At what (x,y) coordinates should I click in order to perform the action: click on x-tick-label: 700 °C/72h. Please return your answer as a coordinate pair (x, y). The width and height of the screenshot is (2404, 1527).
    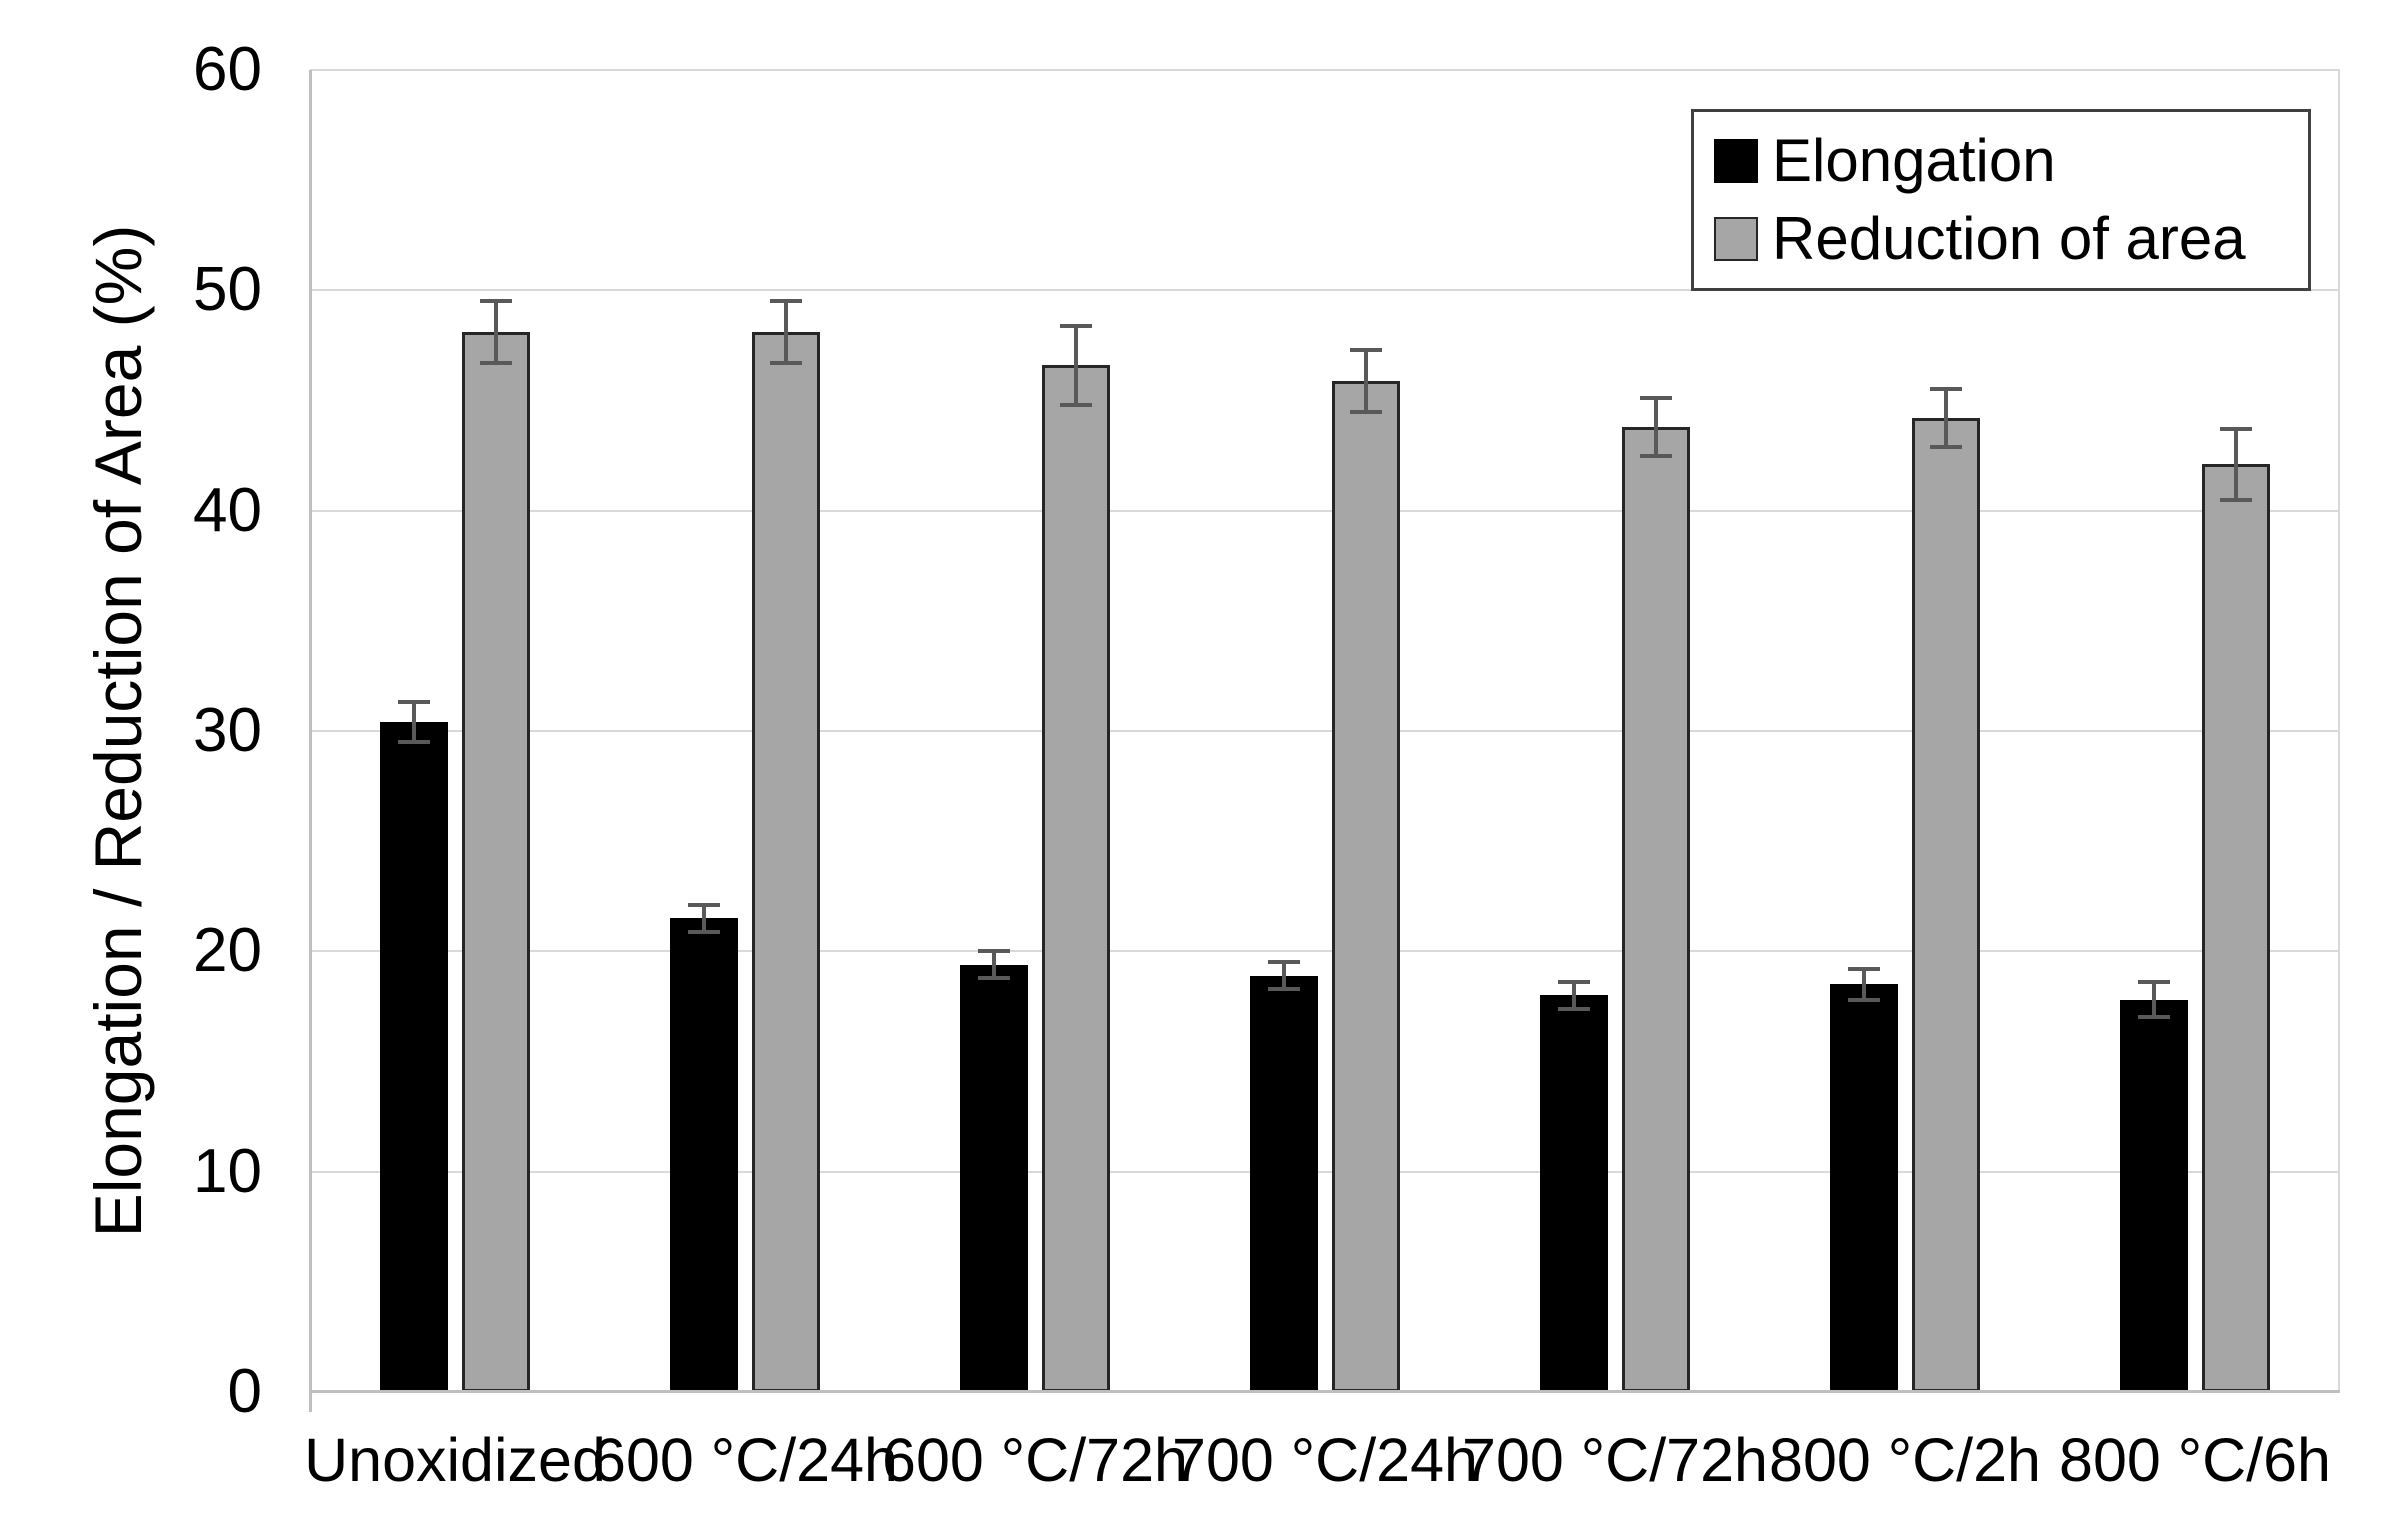
    Looking at the image, I should click on (1615, 1460).